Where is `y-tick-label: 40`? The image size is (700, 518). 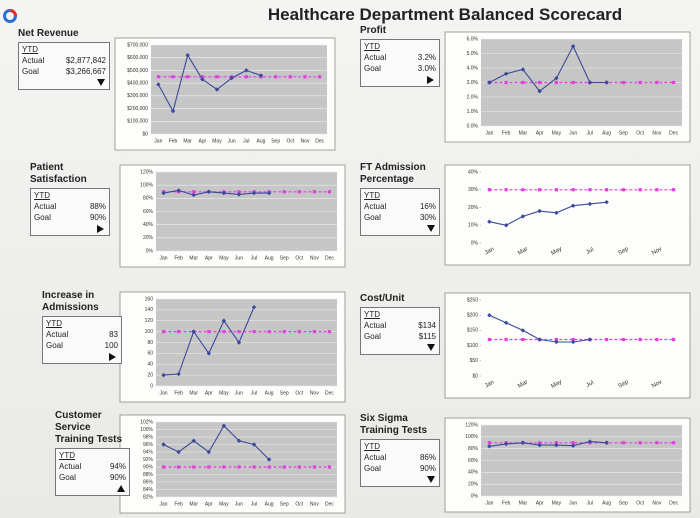 y-tick-label: 40 is located at coordinates (150, 365).